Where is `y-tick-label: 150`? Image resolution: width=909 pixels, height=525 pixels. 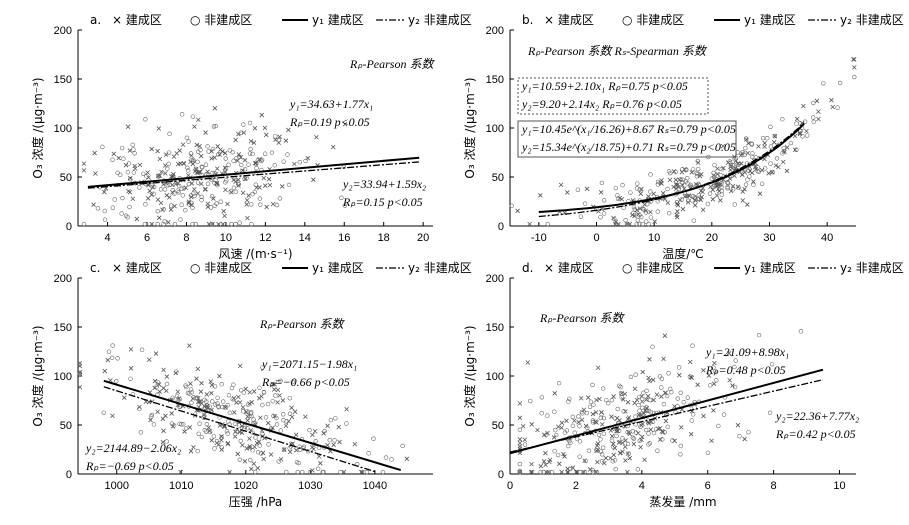
y-tick-label: 150 is located at coordinates (495, 328).